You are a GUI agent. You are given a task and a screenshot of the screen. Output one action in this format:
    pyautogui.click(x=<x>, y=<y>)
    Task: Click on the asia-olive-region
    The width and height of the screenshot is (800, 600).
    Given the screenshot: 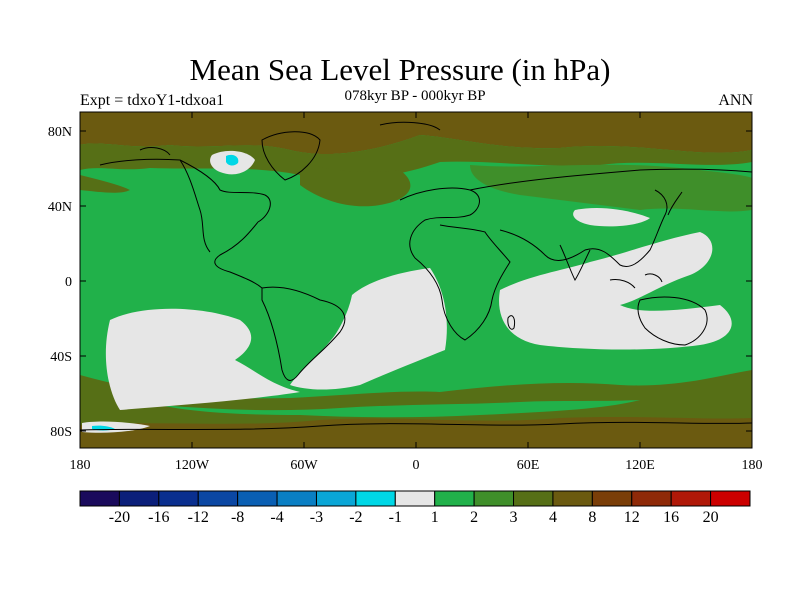 What is the action you would take?
    pyautogui.click(x=611, y=188)
    